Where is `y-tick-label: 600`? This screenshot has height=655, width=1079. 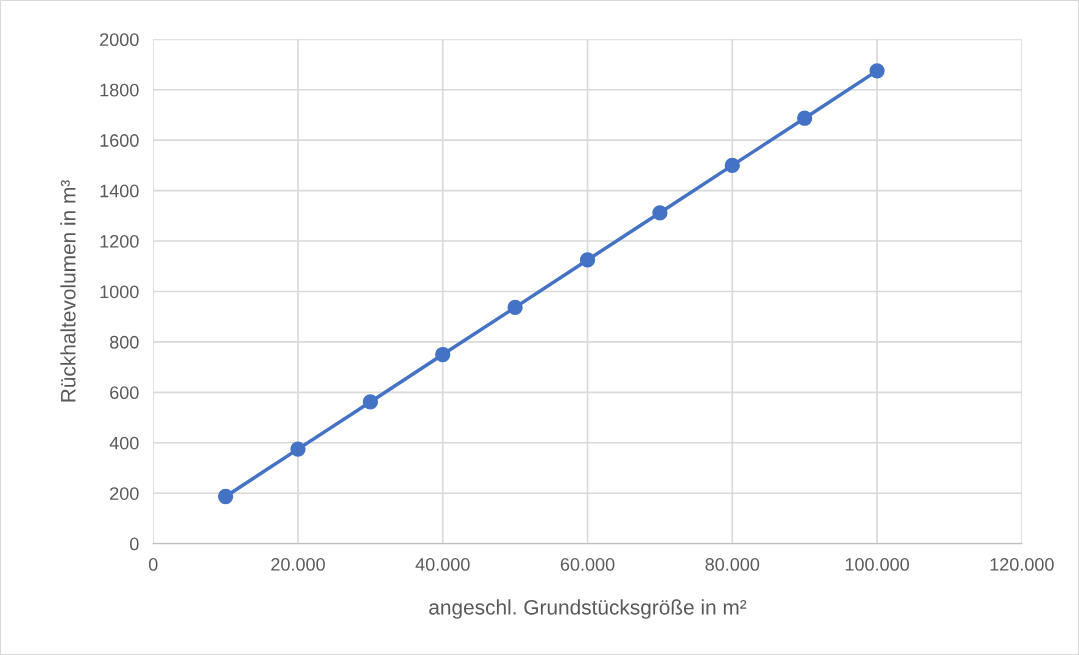 y-tick-label: 600 is located at coordinates (124, 393).